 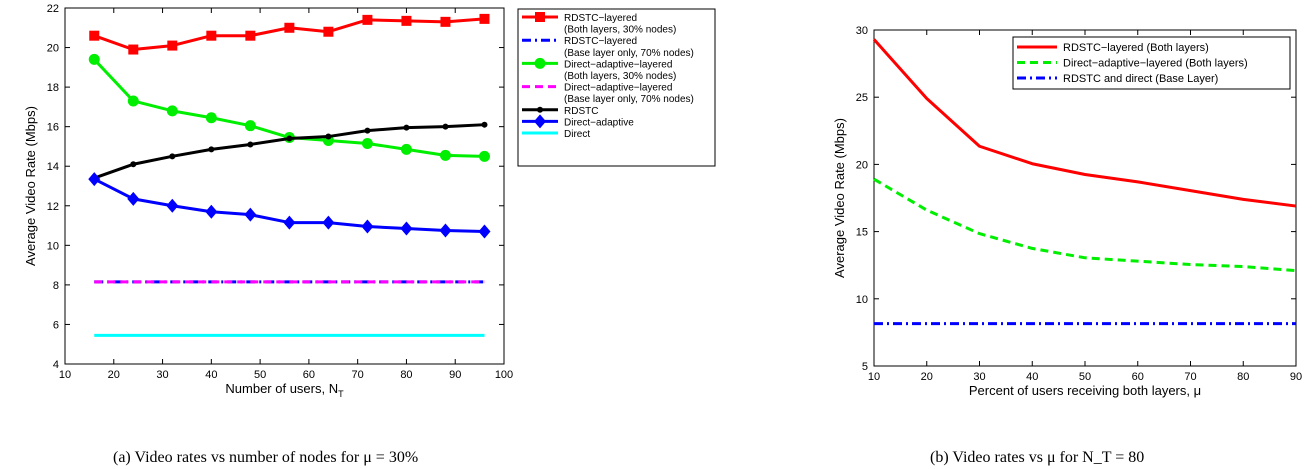 What do you see at coordinates (1190, 377) in the screenshot?
I see `chart-b-x-tick-label: 70` at bounding box center [1190, 377].